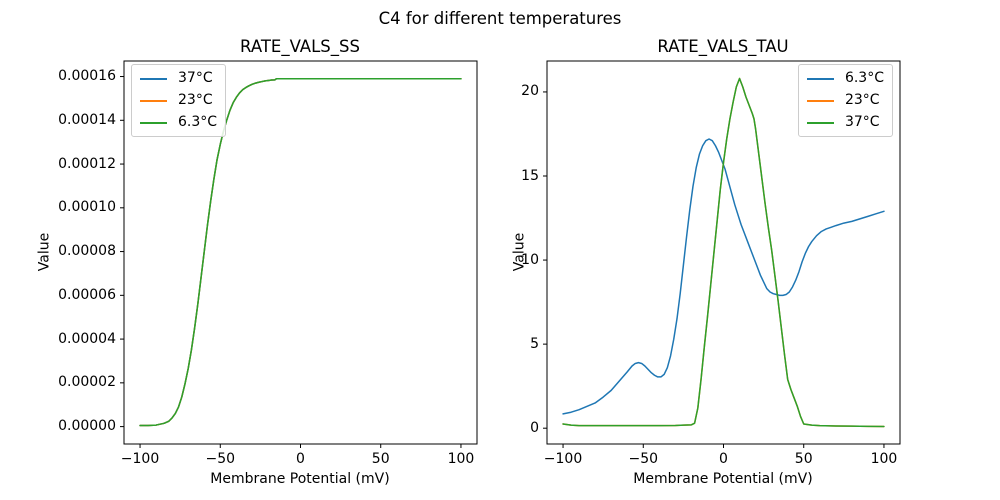  What do you see at coordinates (87, 294) in the screenshot?
I see `y-tick-label: 0.00006` at bounding box center [87, 294].